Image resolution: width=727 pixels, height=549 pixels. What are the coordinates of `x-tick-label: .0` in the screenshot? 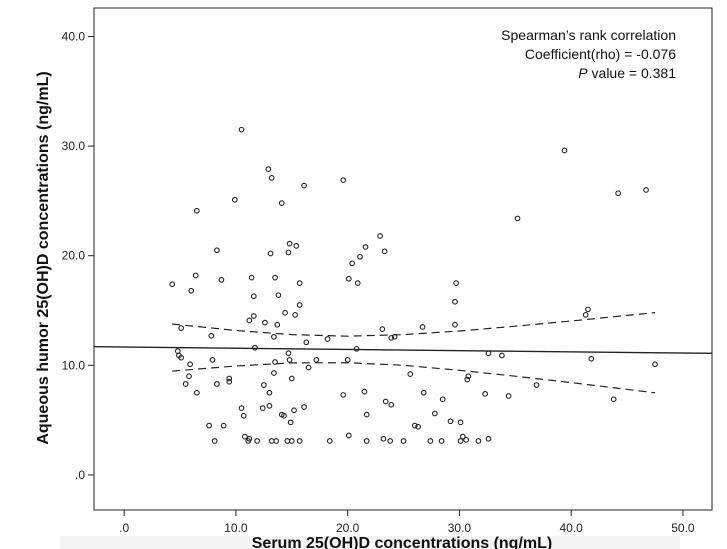 It's located at (124, 528).